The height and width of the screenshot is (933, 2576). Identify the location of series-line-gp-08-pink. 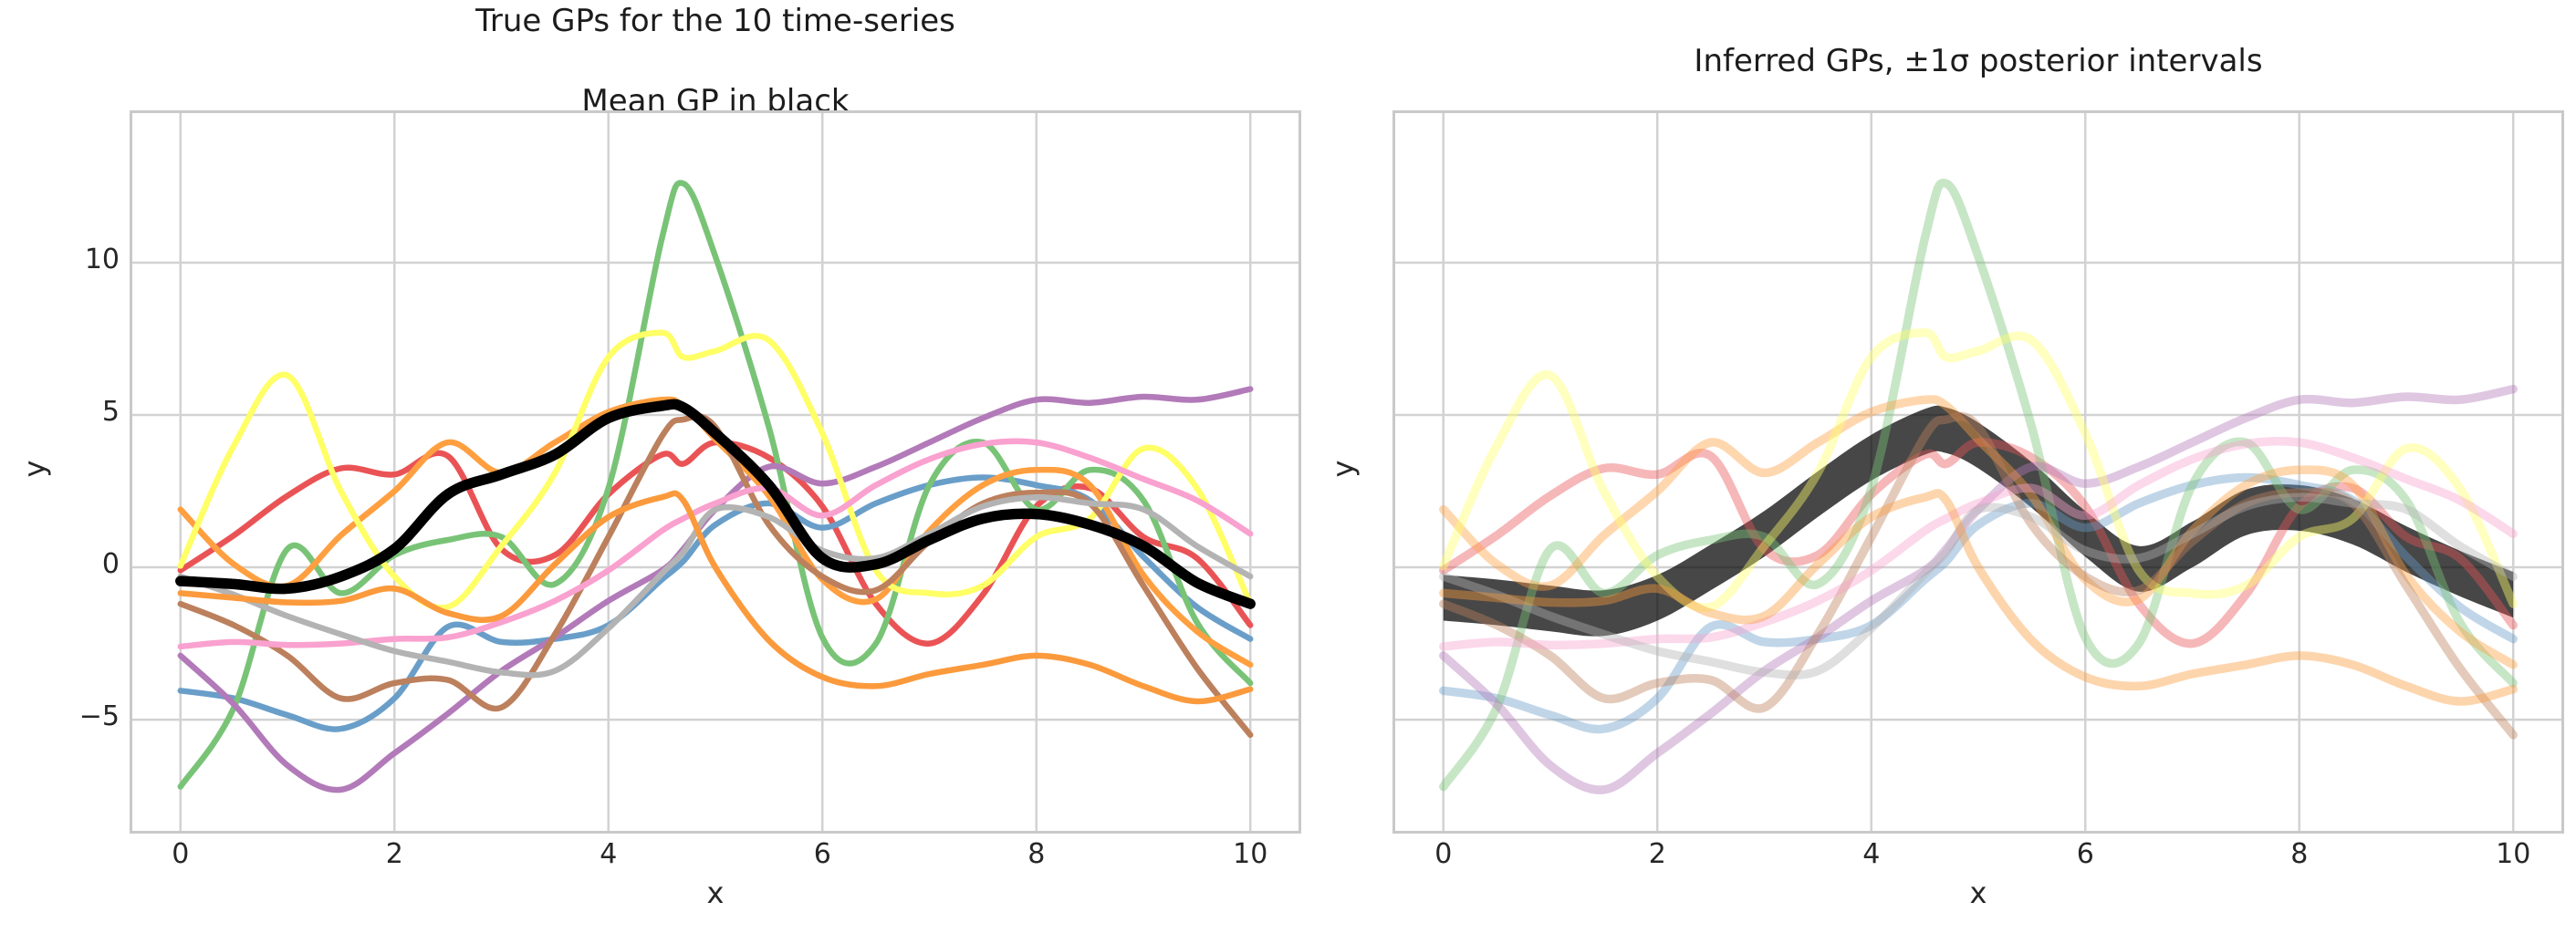
(715, 544).